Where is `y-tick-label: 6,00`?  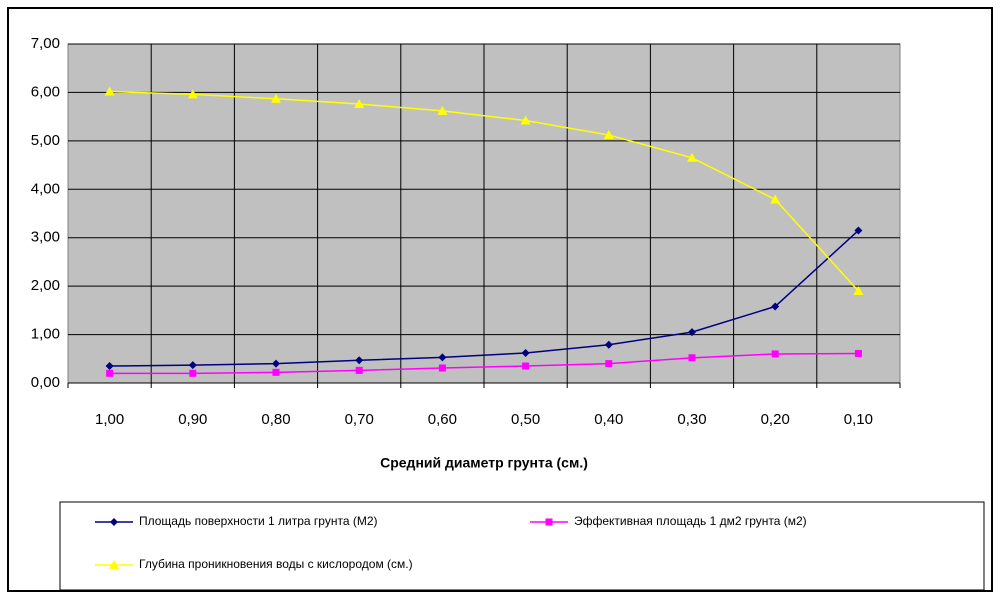 y-tick-label: 6,00 is located at coordinates (45, 91).